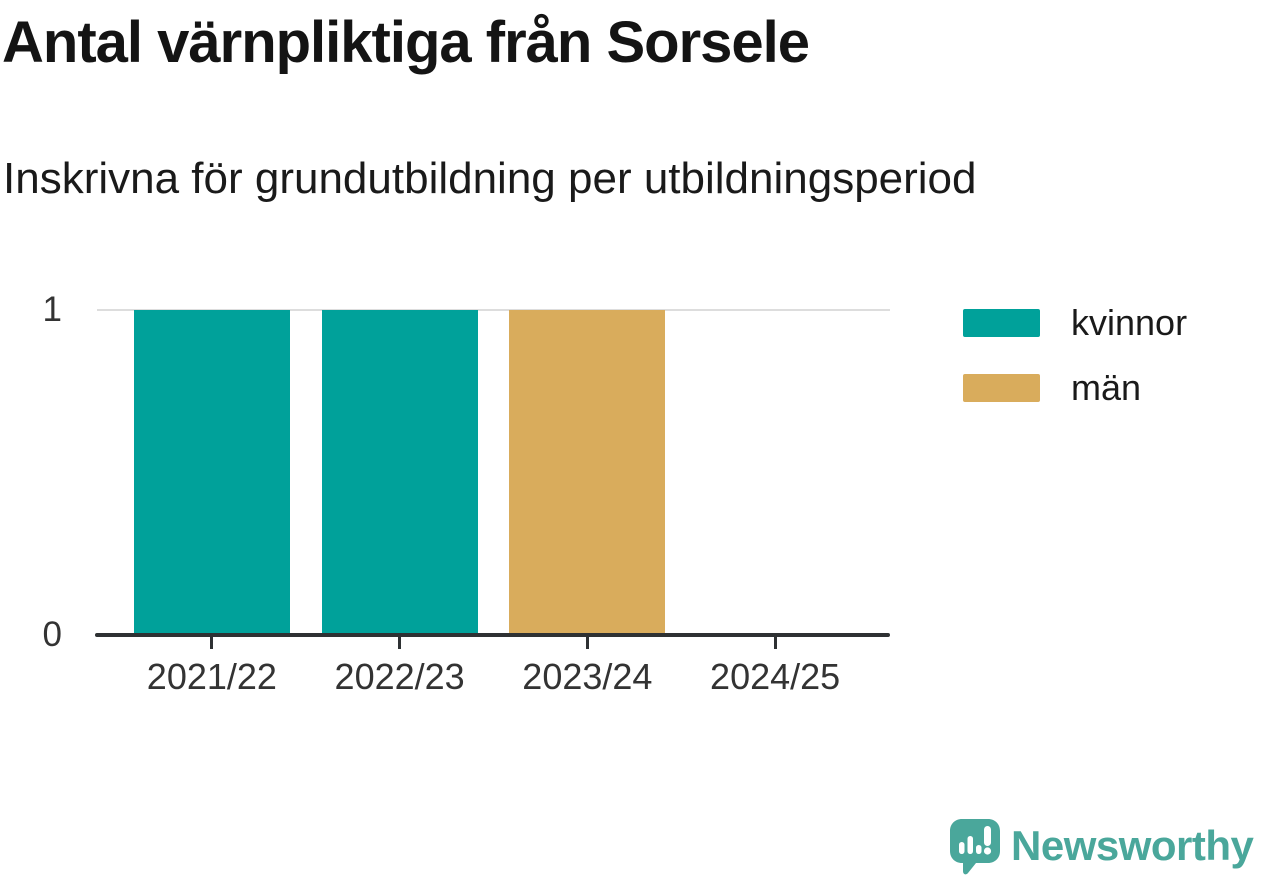 This screenshot has height=879, width=1262. What do you see at coordinates (1106, 387) in the screenshot?
I see `legend-label-män: män` at bounding box center [1106, 387].